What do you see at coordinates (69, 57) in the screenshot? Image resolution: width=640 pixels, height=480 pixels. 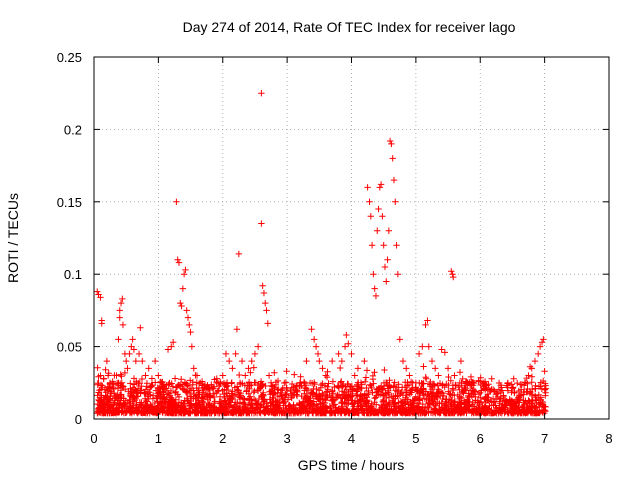 I see `y-tick-label: 0.25` at bounding box center [69, 57].